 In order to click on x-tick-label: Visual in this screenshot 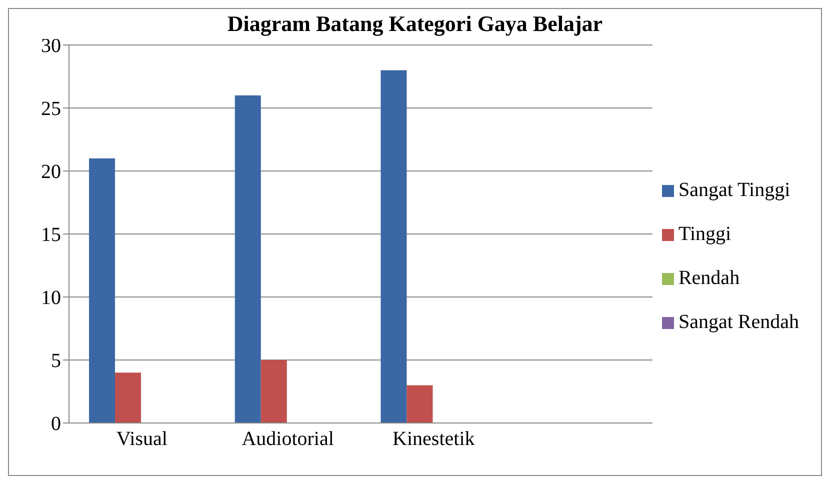, I will do `click(142, 439)`.